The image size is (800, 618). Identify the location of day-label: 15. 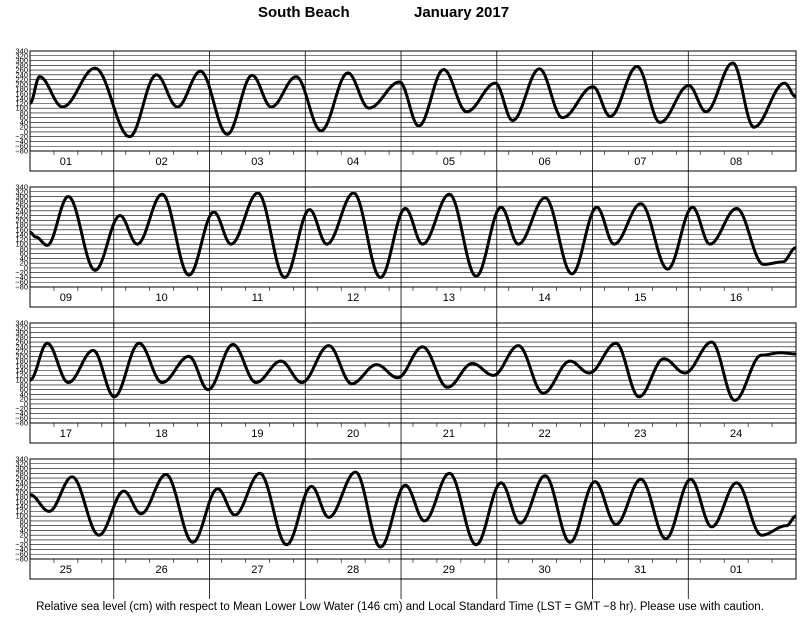
(640, 298).